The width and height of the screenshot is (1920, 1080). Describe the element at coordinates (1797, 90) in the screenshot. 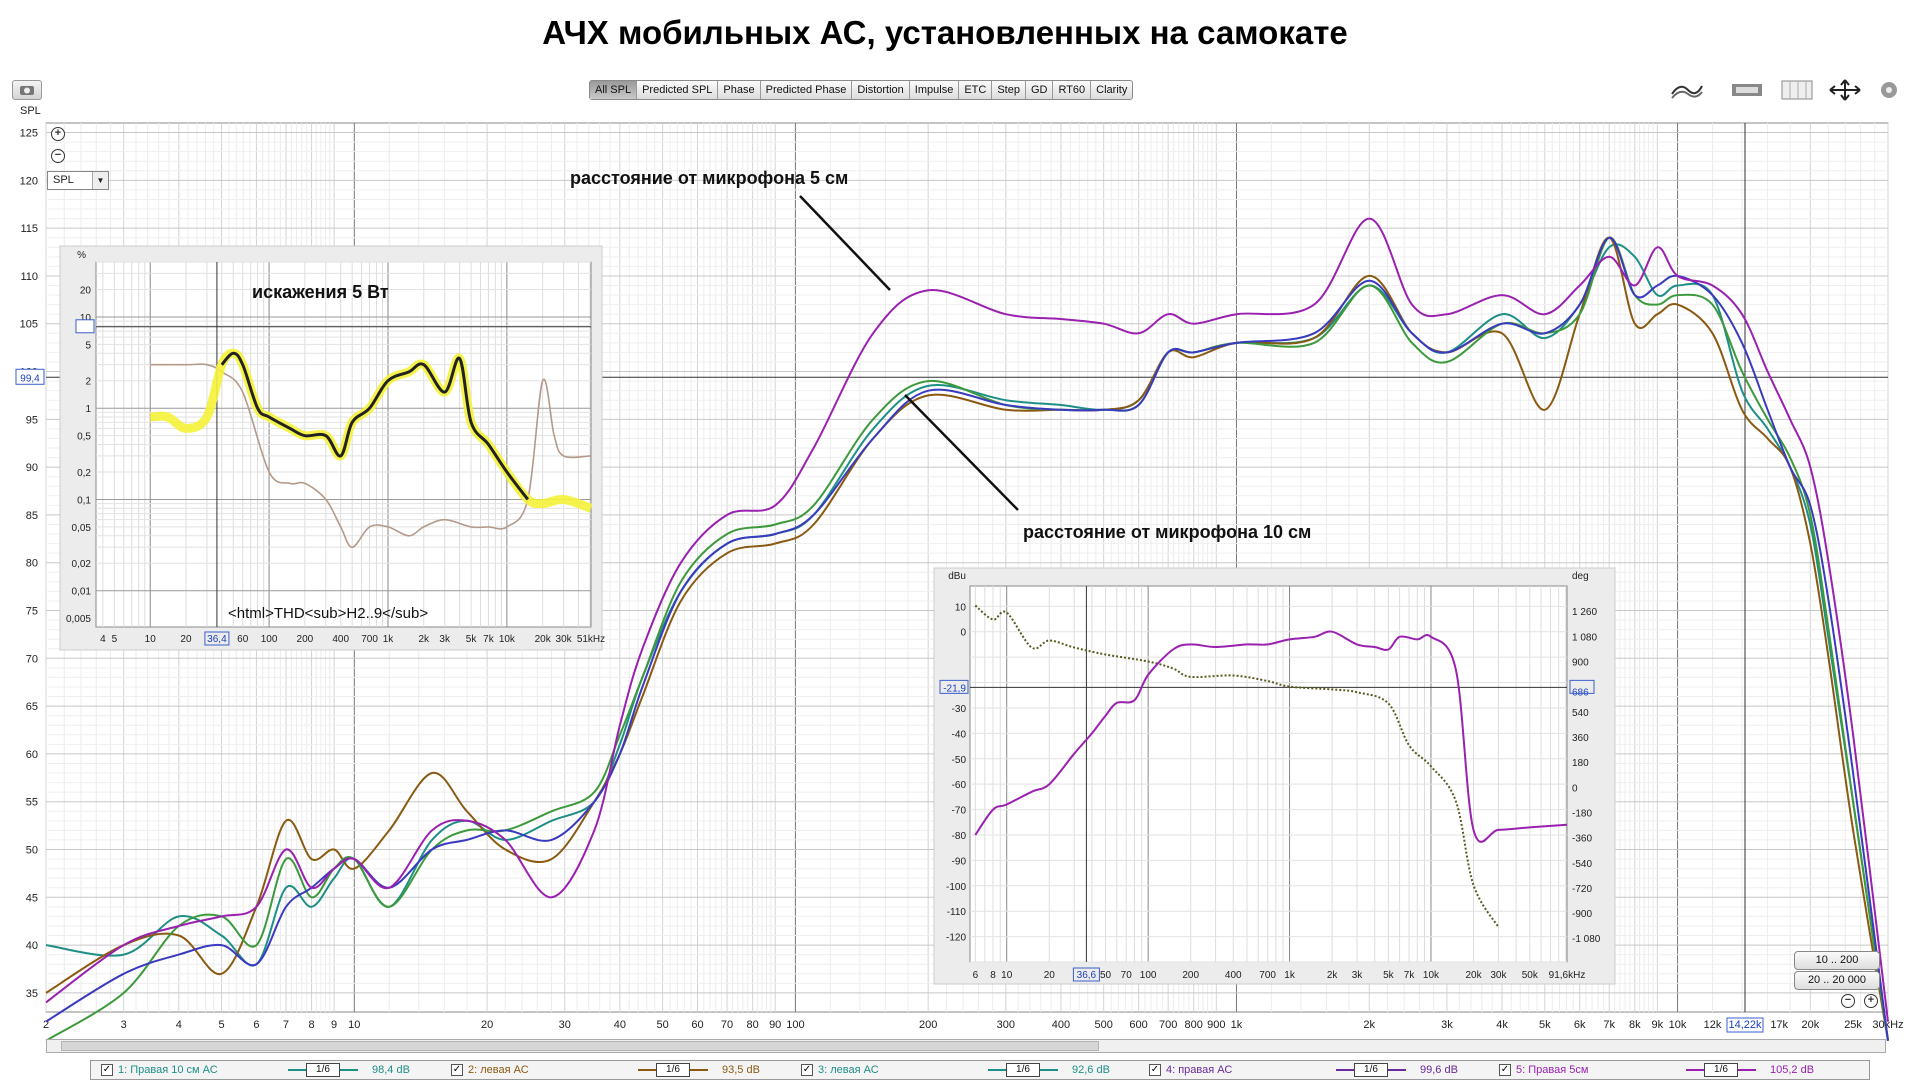

I see `split-icon` at that location.